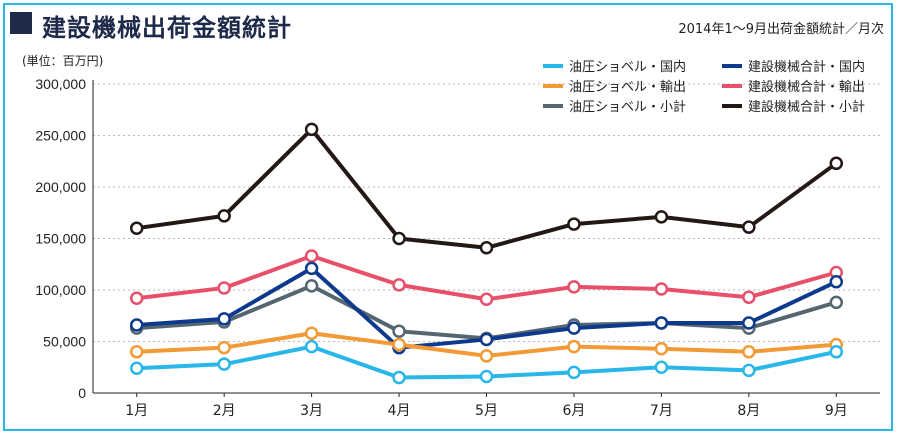 Image resolution: width=900 pixels, height=438 pixels. Describe the element at coordinates (748, 411) in the screenshot. I see `x-tick-label: 8月` at that location.